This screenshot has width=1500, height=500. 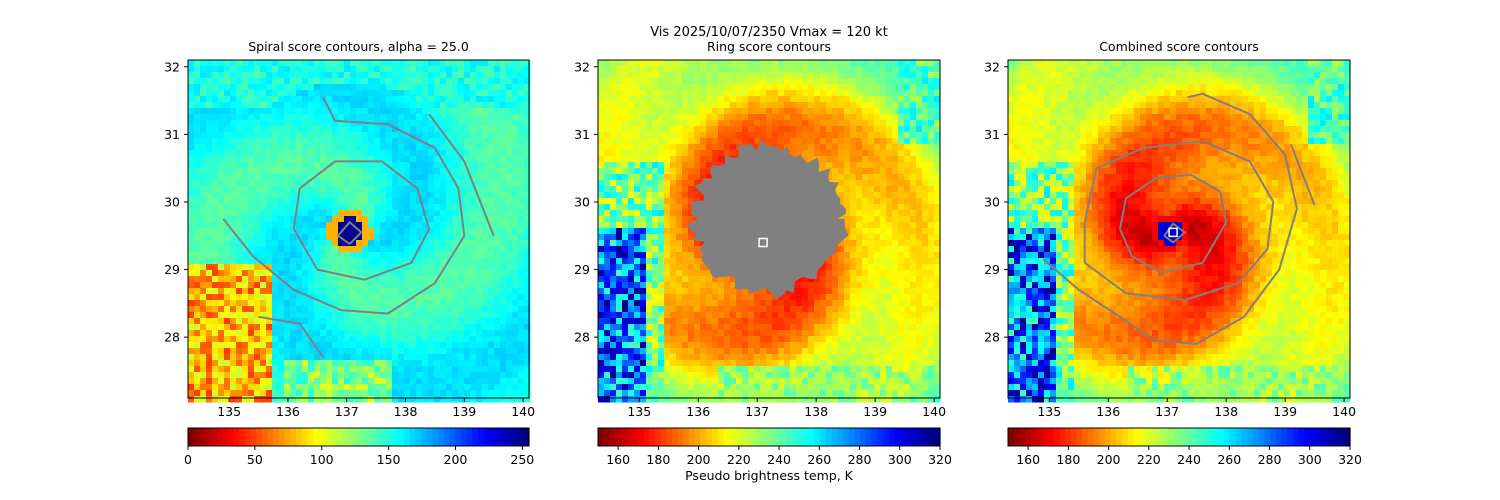 I want to click on figure-suptitle: Vis 2025/10/07/2350 Vmax = 120 kt, so click(x=769, y=32).